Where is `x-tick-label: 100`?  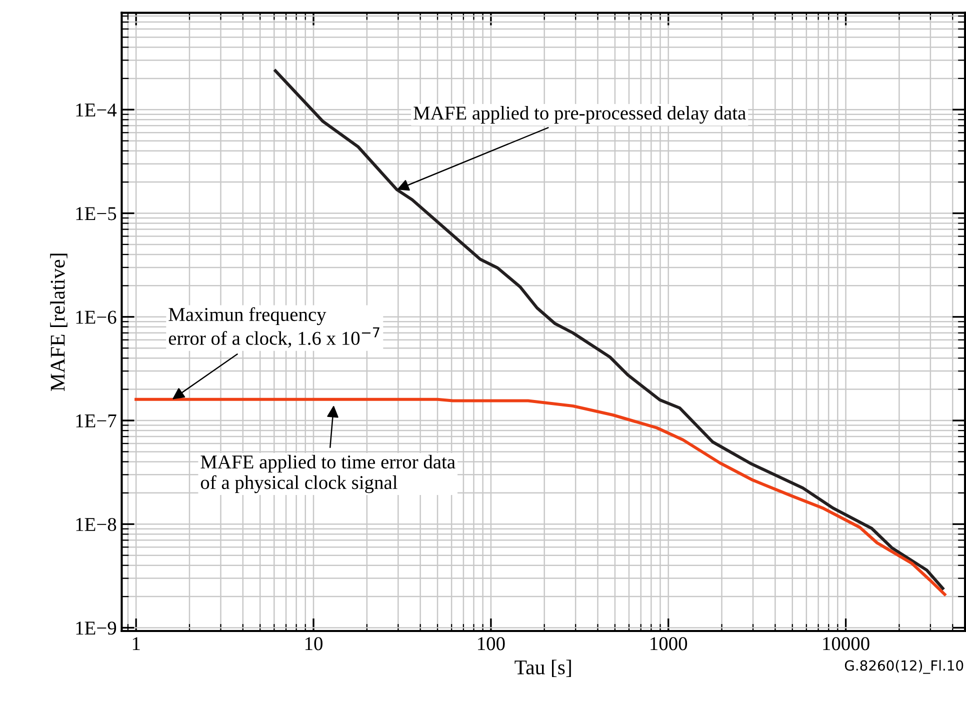 x-tick-label: 100 is located at coordinates (491, 643).